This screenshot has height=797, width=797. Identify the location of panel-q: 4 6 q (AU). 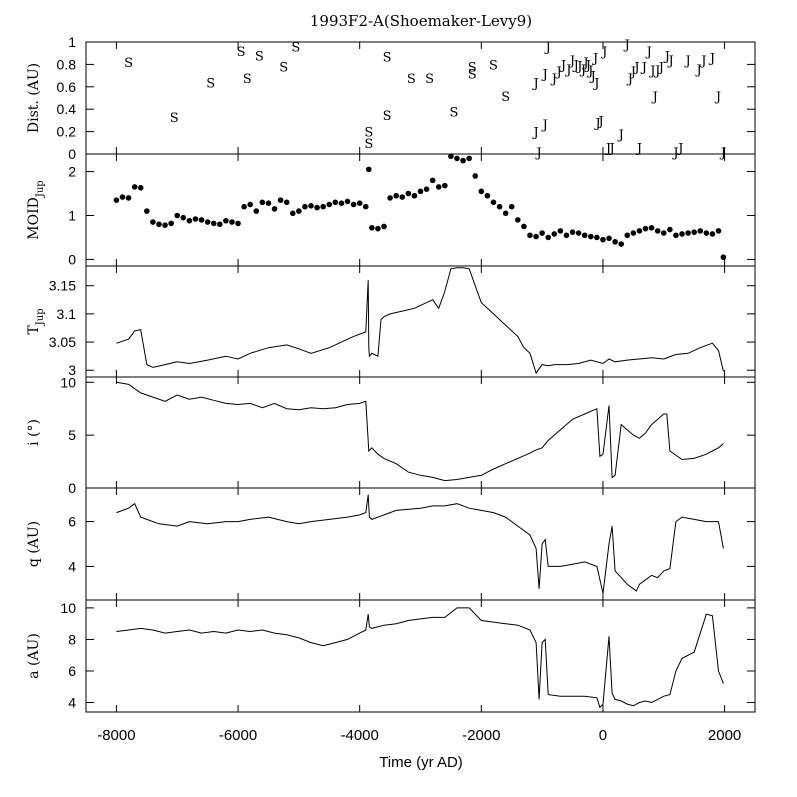
(391, 544).